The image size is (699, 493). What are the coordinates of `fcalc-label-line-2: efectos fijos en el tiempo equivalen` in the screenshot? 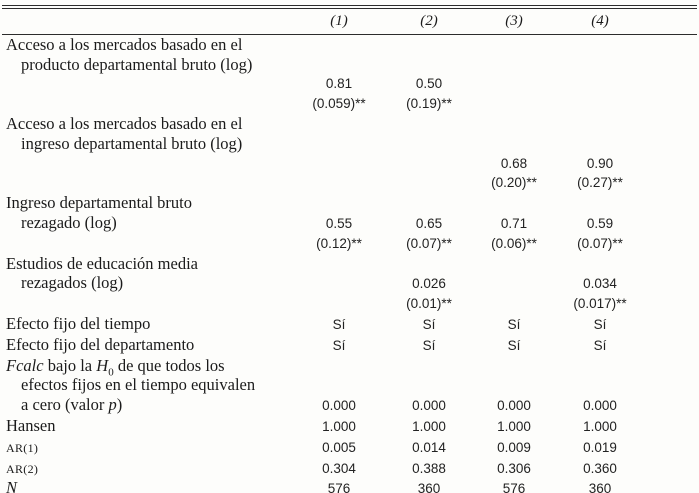 It's located at (349, 385).